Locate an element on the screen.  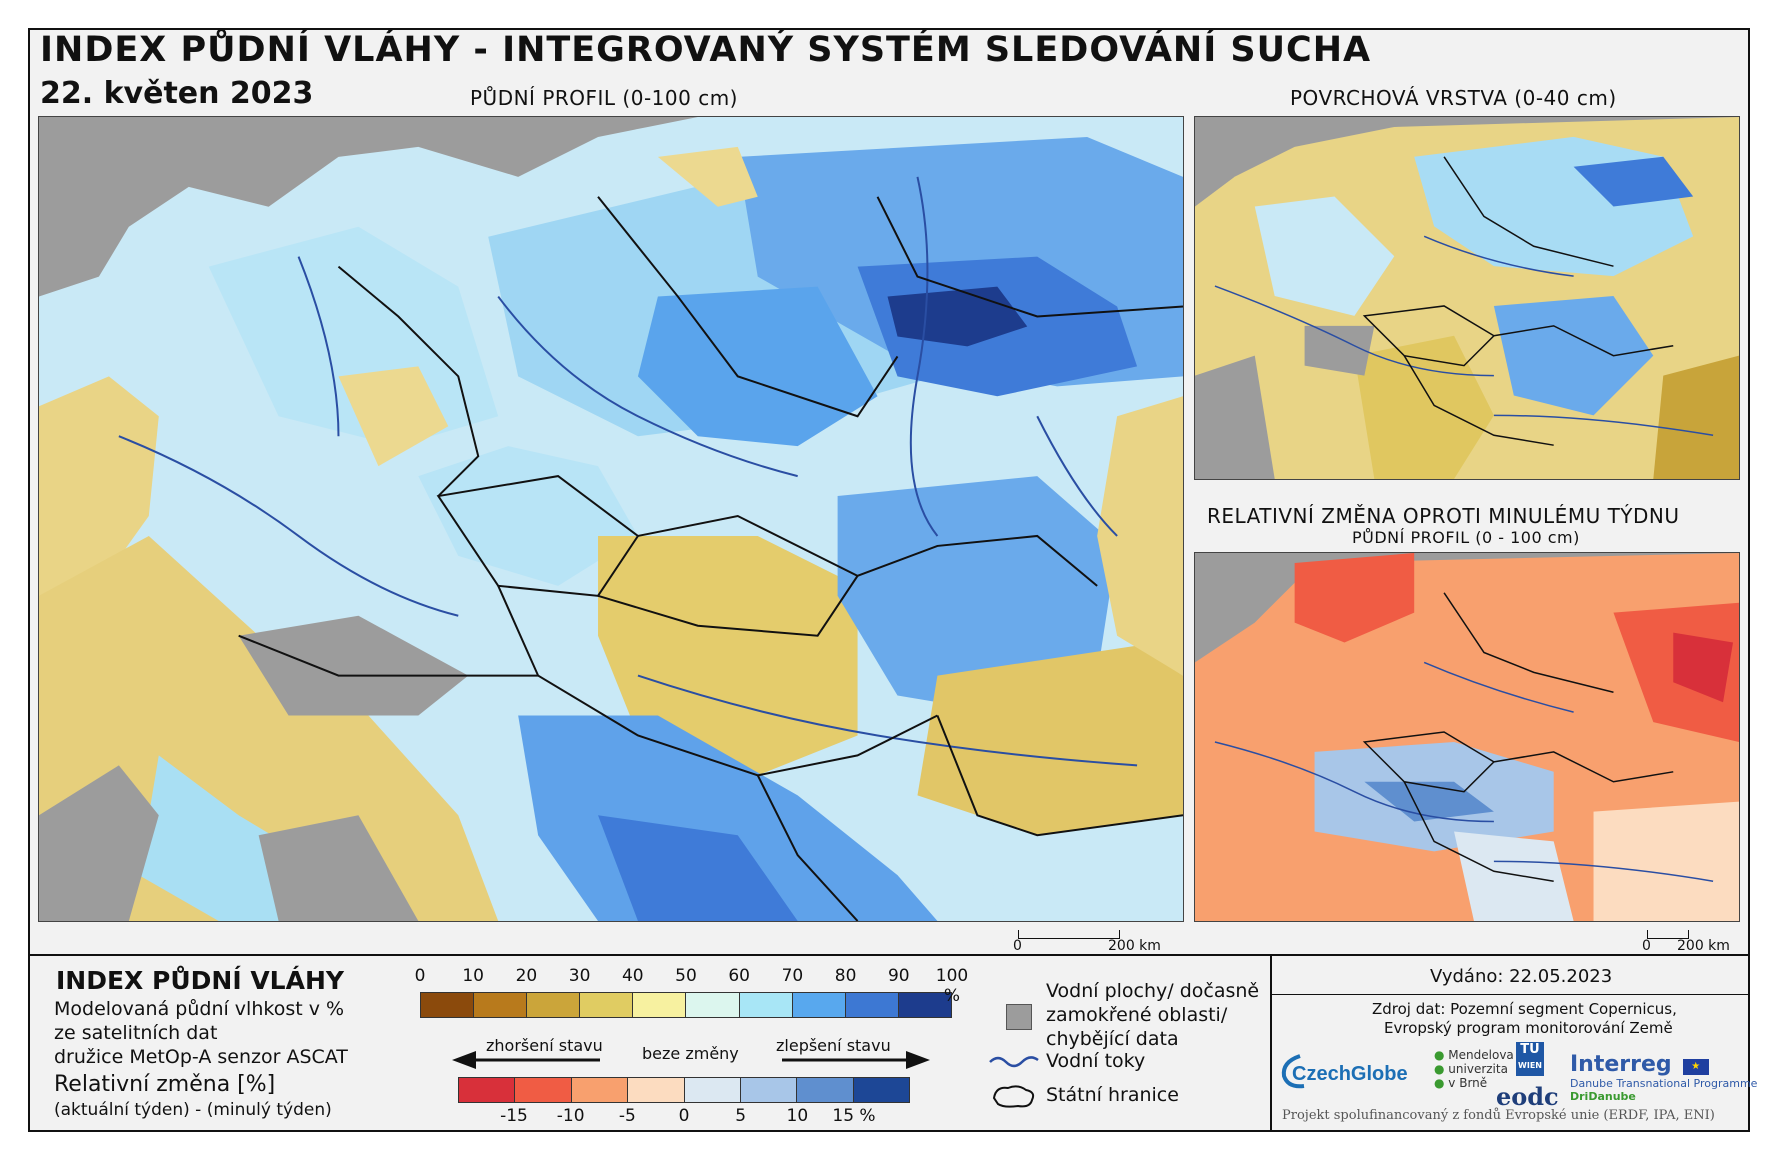
change-arrow is located at coordinates (691, 1060).